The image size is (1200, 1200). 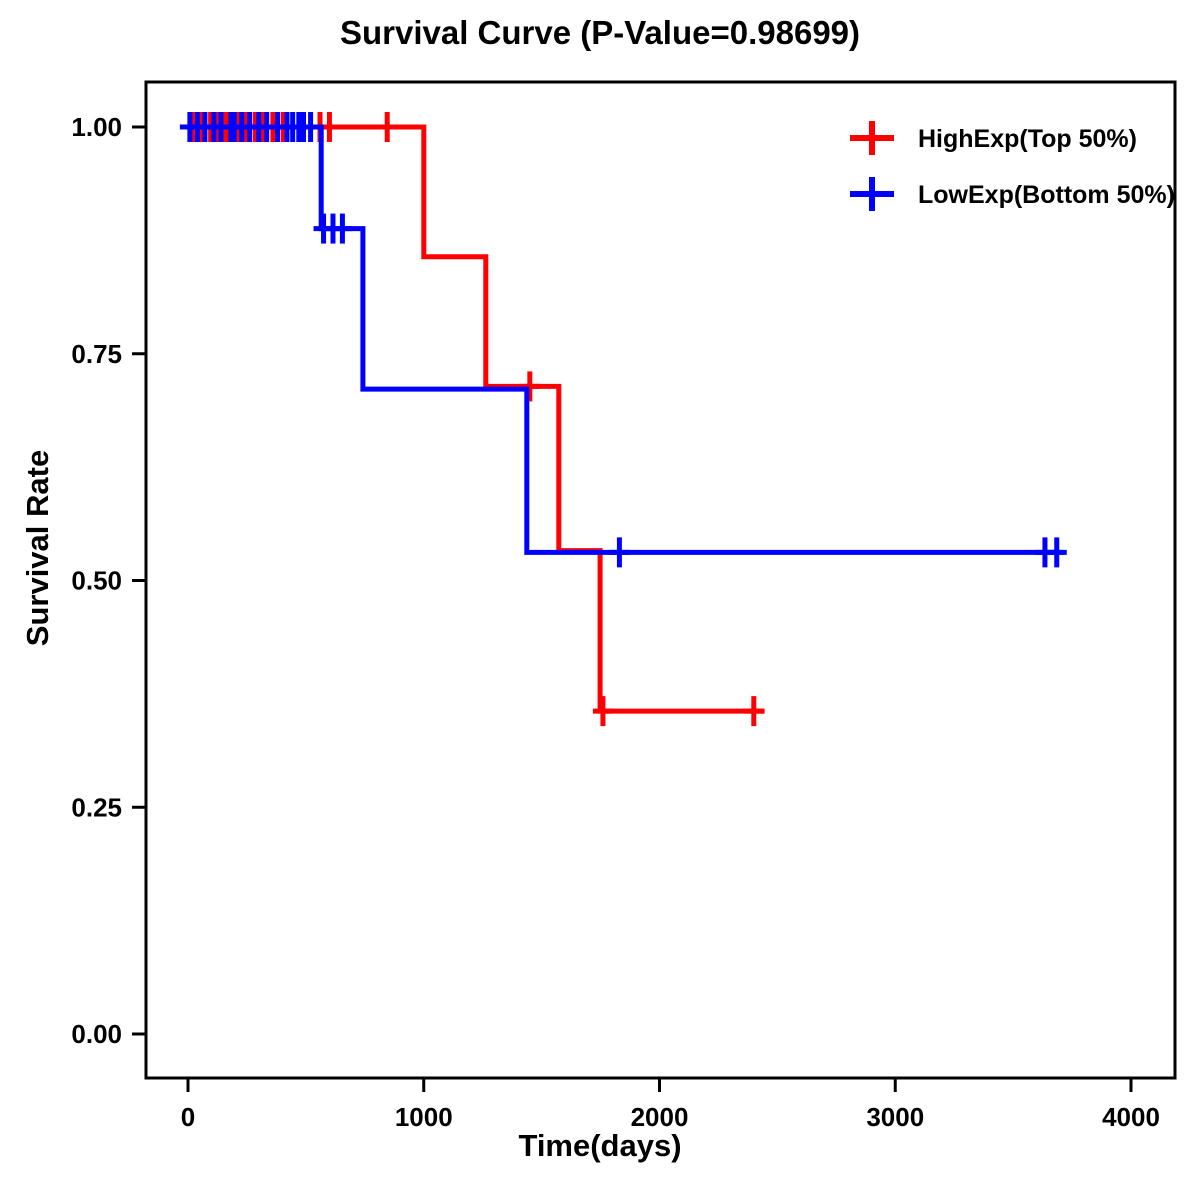 I want to click on legend-entry: LowExp(Bottom 50%), so click(x=1012, y=194).